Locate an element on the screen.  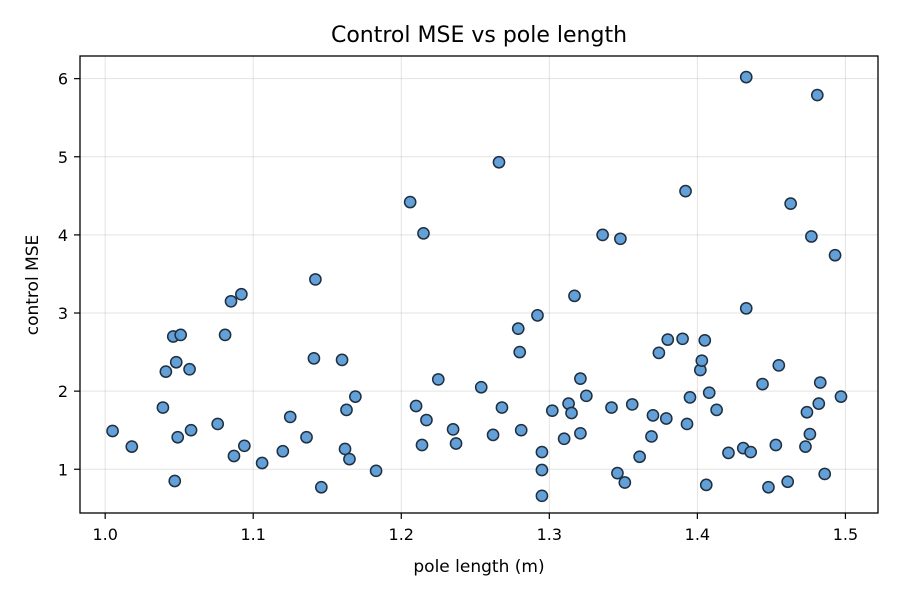
x-tick-label: 1.3 is located at coordinates (549, 534).